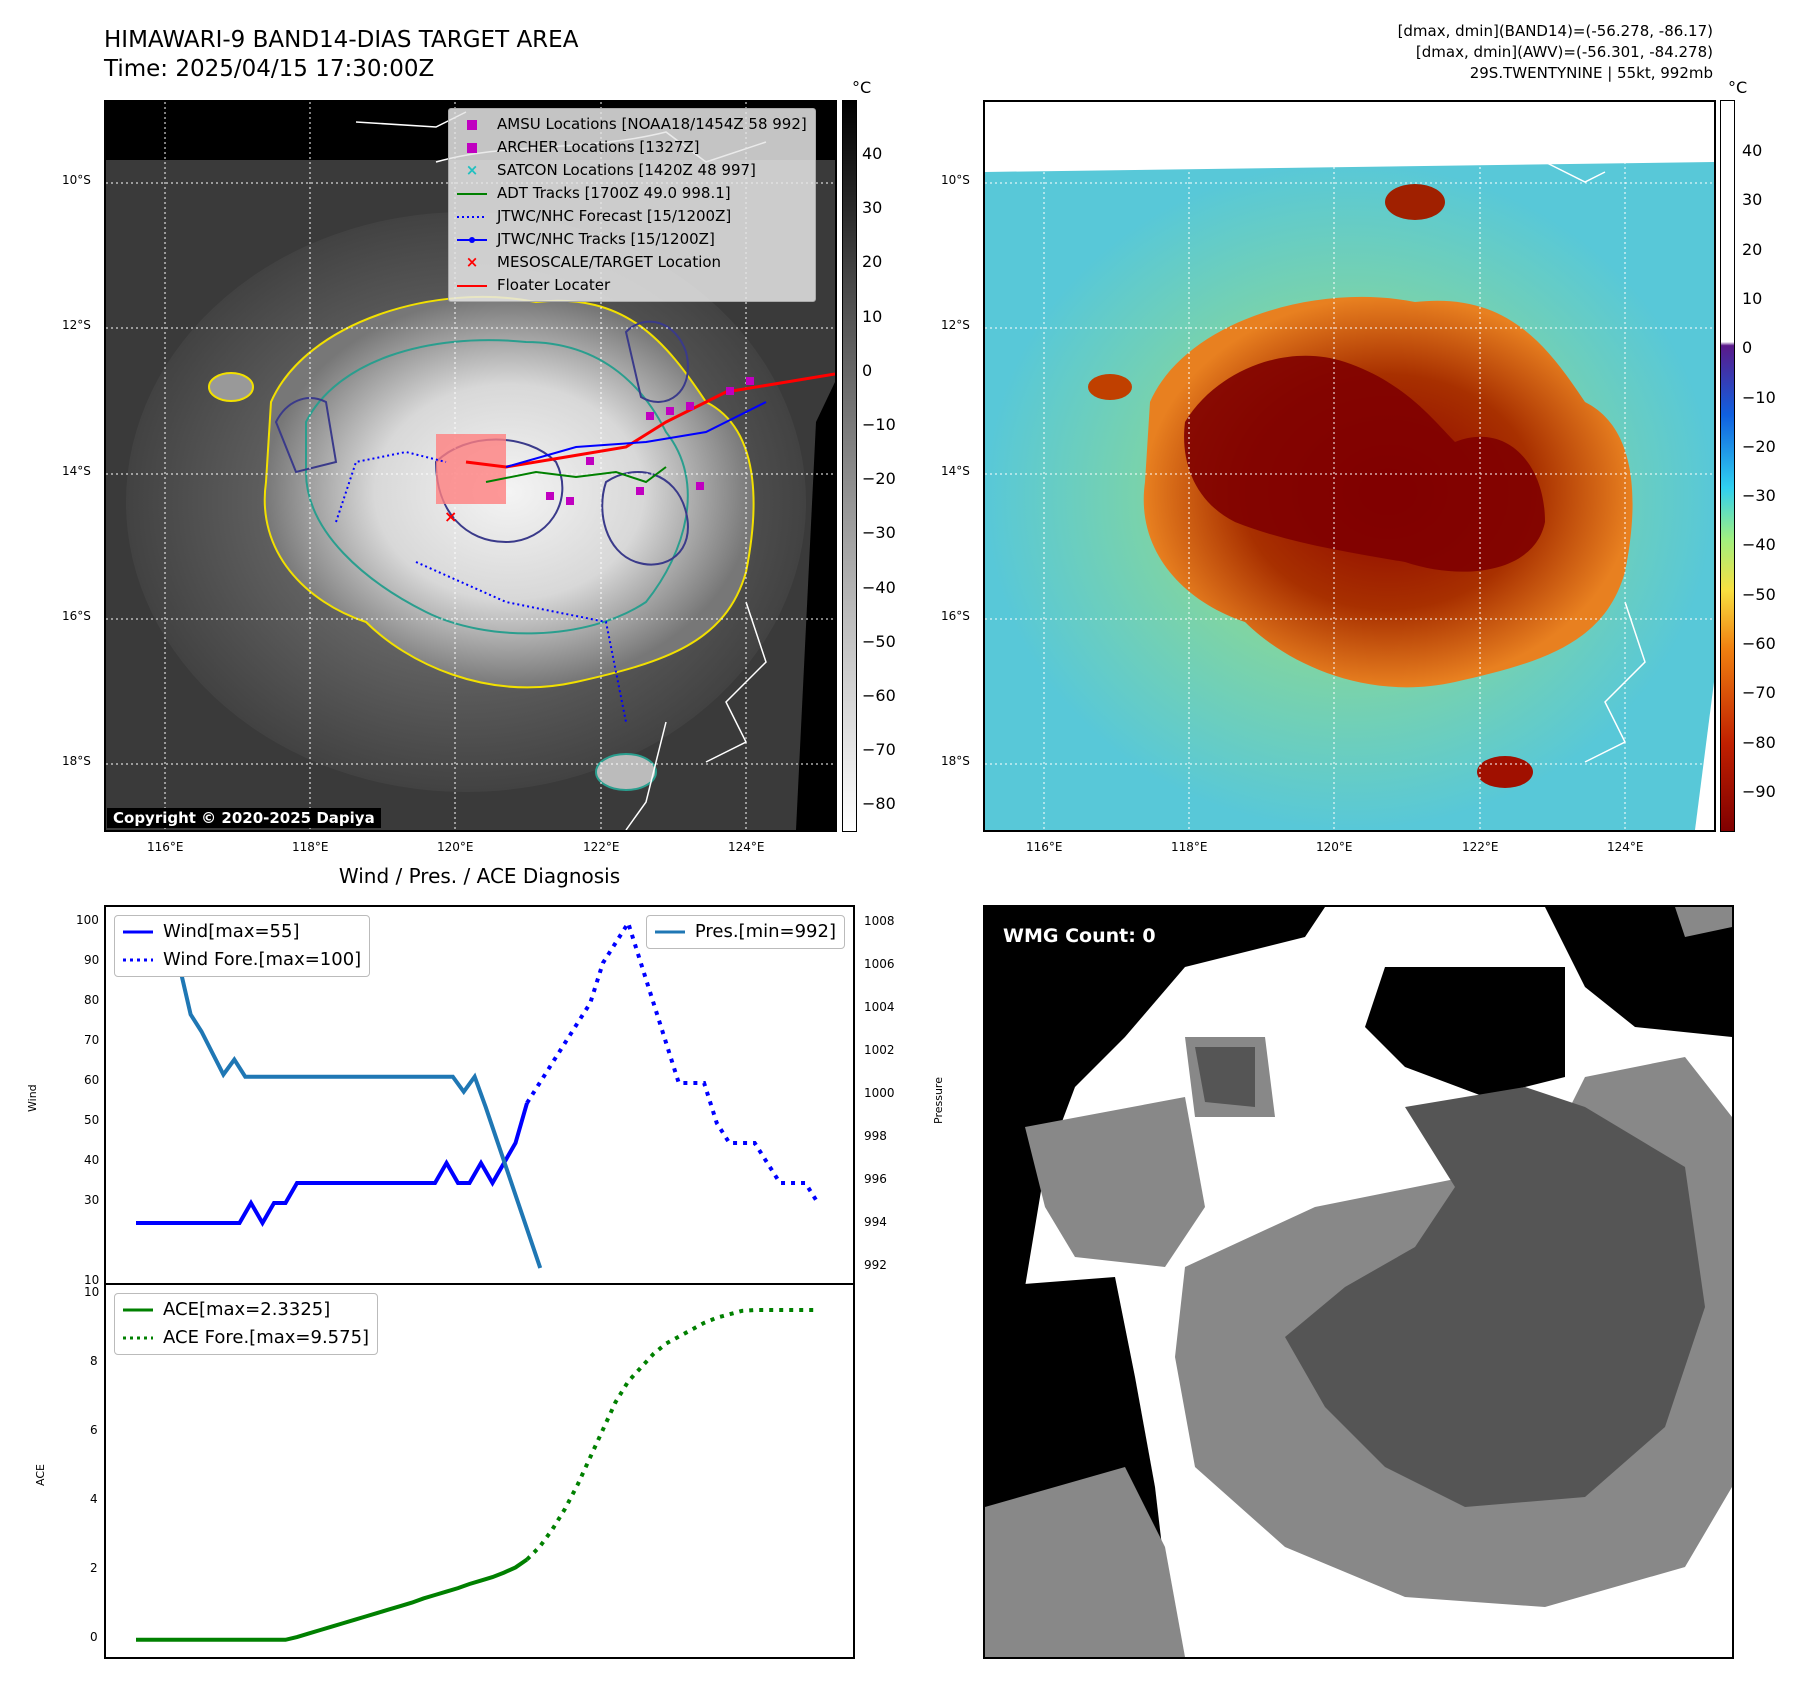  I want to click on pressure-ytick: 1002, so click(879, 1050).